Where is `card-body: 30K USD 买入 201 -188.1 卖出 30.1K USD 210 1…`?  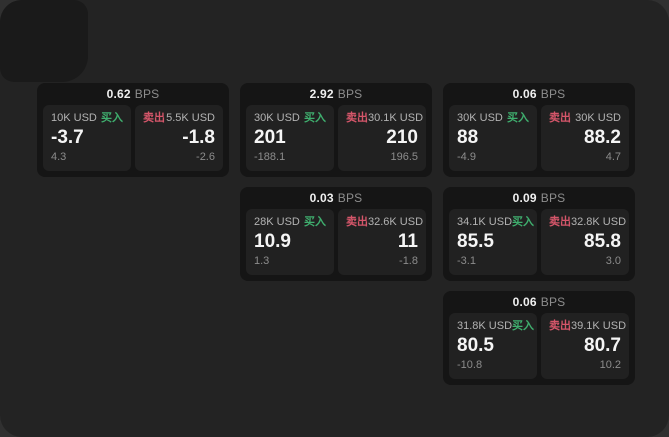 card-body: 30K USD 买入 201 -188.1 卖出 30.1K USD 210 1… is located at coordinates (336, 138).